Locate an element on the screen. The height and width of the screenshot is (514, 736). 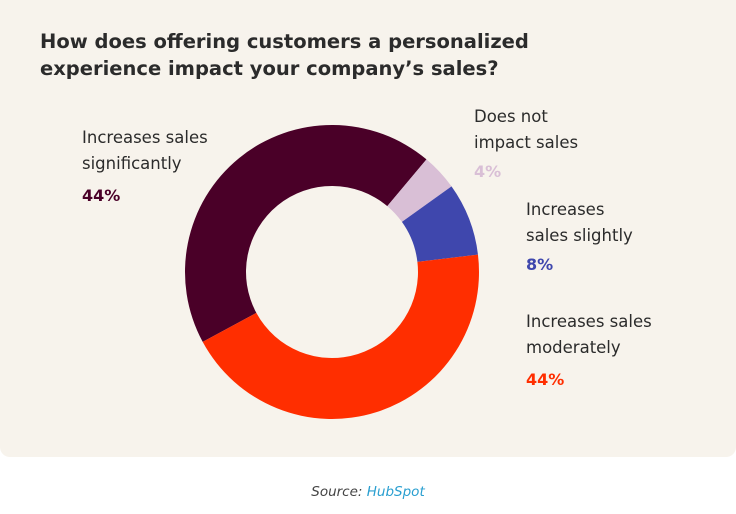
source-line: Source: HubSpot is located at coordinates (368, 492).